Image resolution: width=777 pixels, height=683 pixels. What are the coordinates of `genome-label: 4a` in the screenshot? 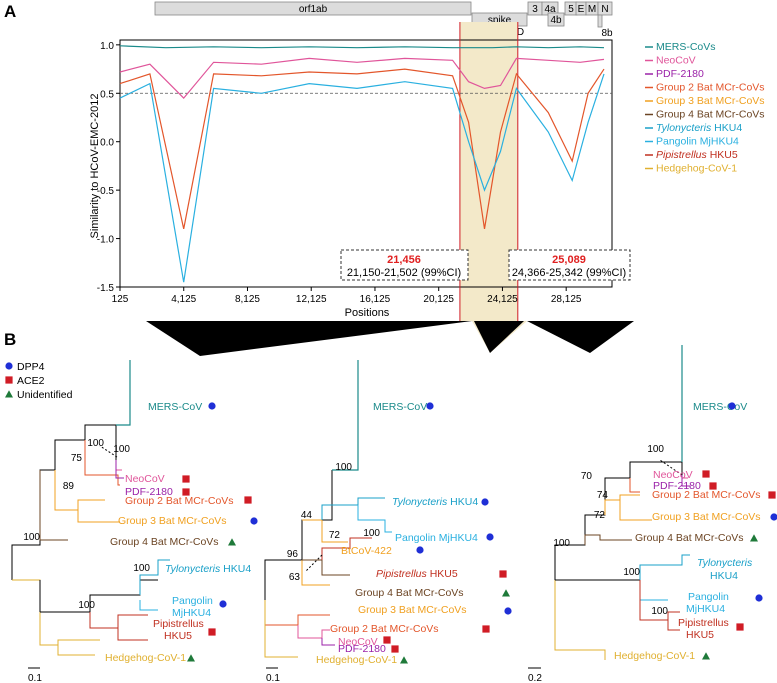 It's located at (550, 9).